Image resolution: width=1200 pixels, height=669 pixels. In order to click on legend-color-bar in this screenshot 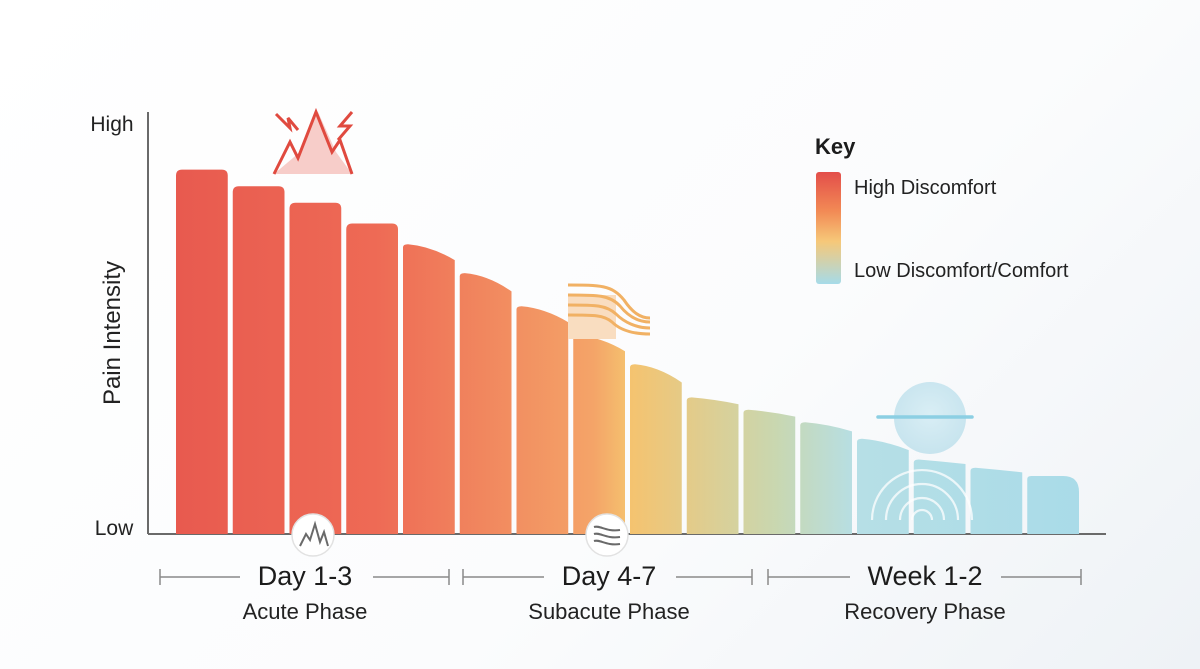, I will do `click(828, 228)`.